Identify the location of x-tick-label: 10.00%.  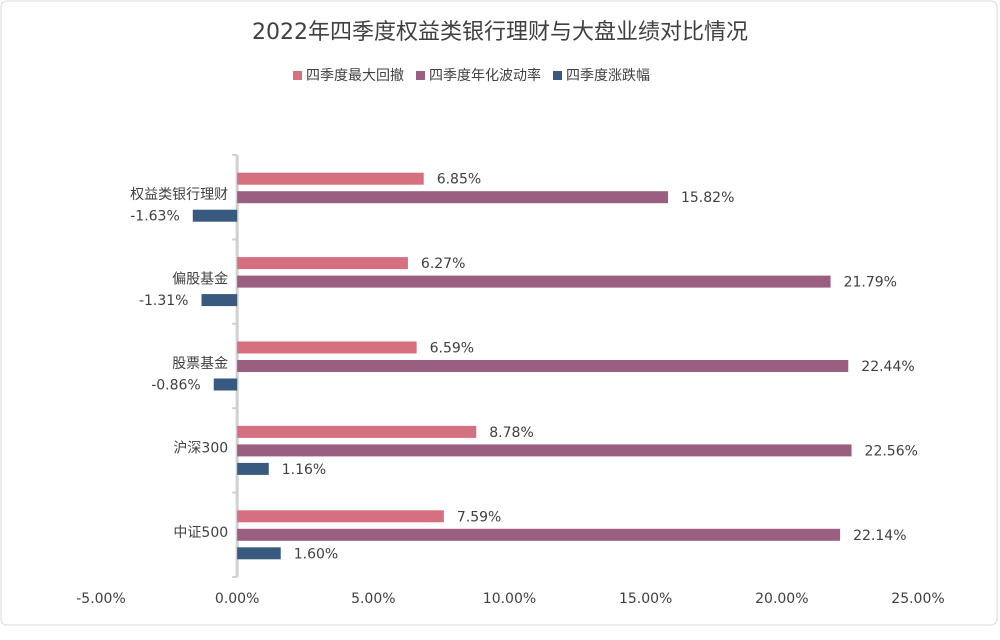
(509, 599).